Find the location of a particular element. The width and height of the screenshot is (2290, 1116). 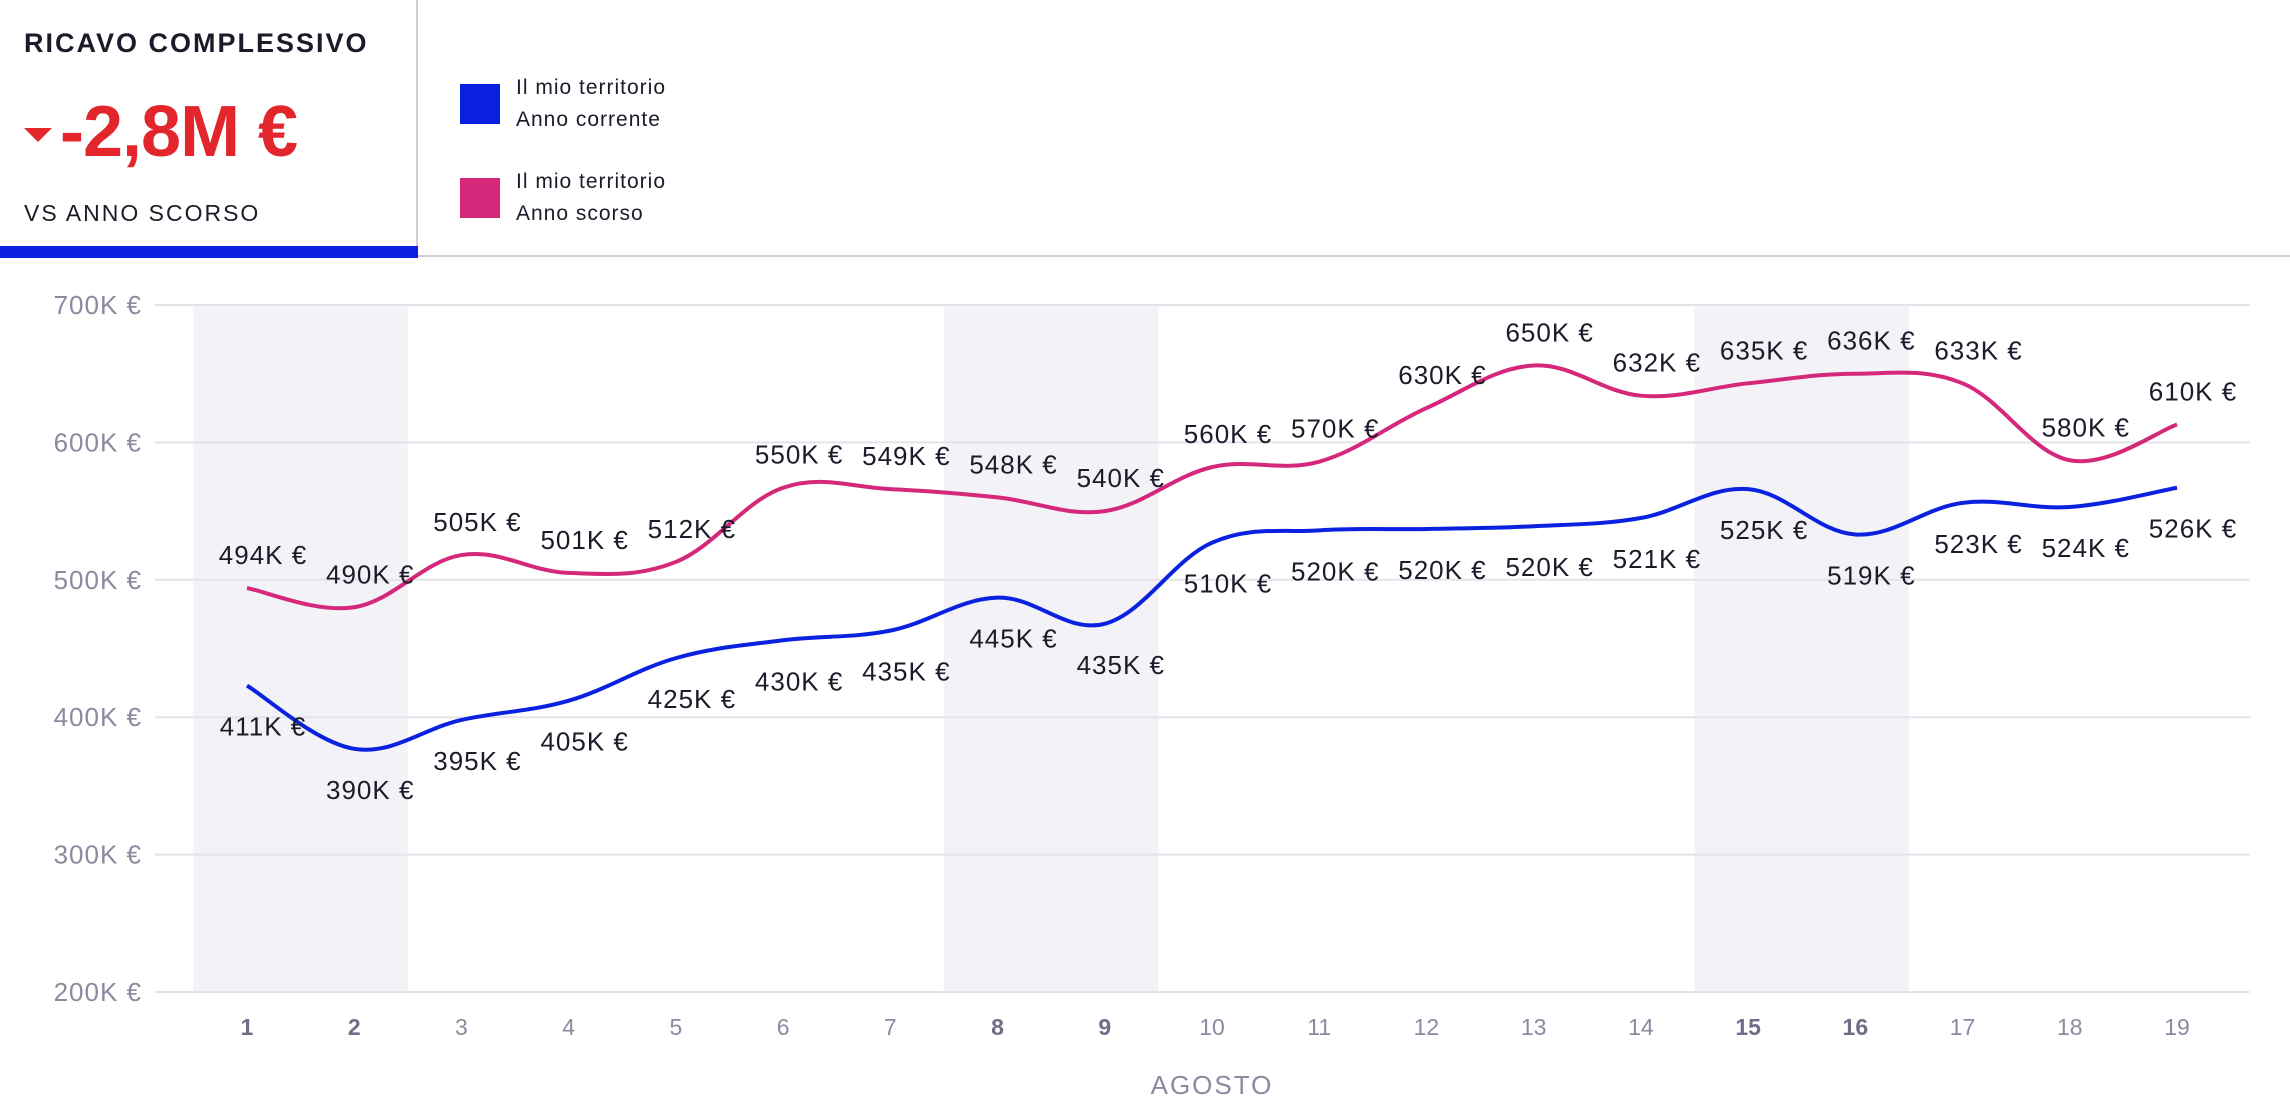

legend-label-last-year: Il mio territorio Anno scorso is located at coordinates (591, 198).